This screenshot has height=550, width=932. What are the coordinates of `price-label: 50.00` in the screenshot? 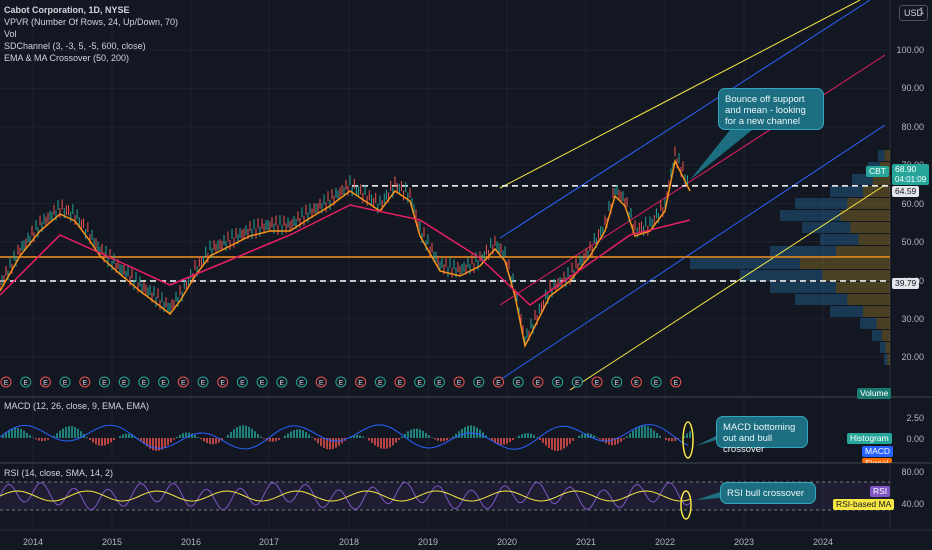 It's located at (912, 242).